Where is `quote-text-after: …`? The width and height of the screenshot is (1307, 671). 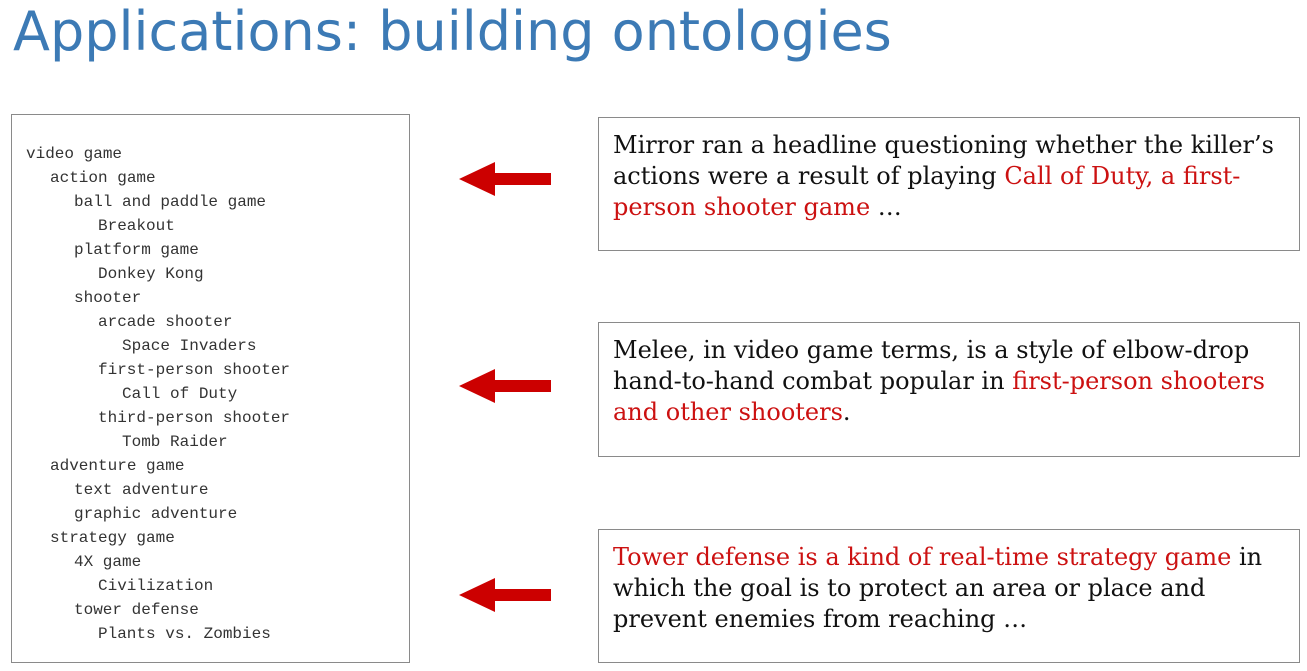
quote-text-after: … is located at coordinates (886, 207).